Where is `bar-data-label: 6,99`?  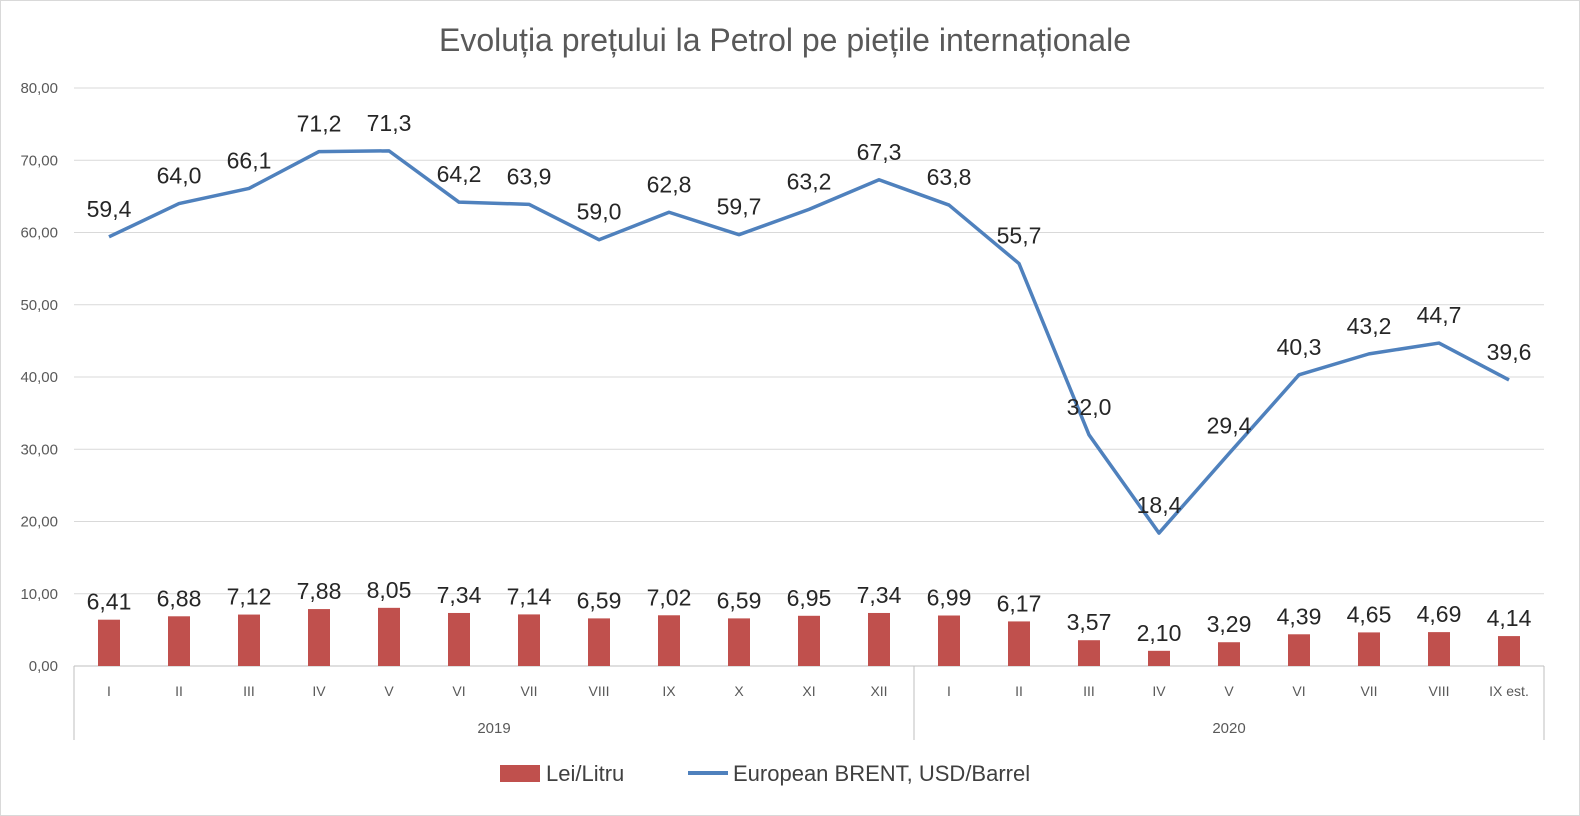 bar-data-label: 6,99 is located at coordinates (949, 597).